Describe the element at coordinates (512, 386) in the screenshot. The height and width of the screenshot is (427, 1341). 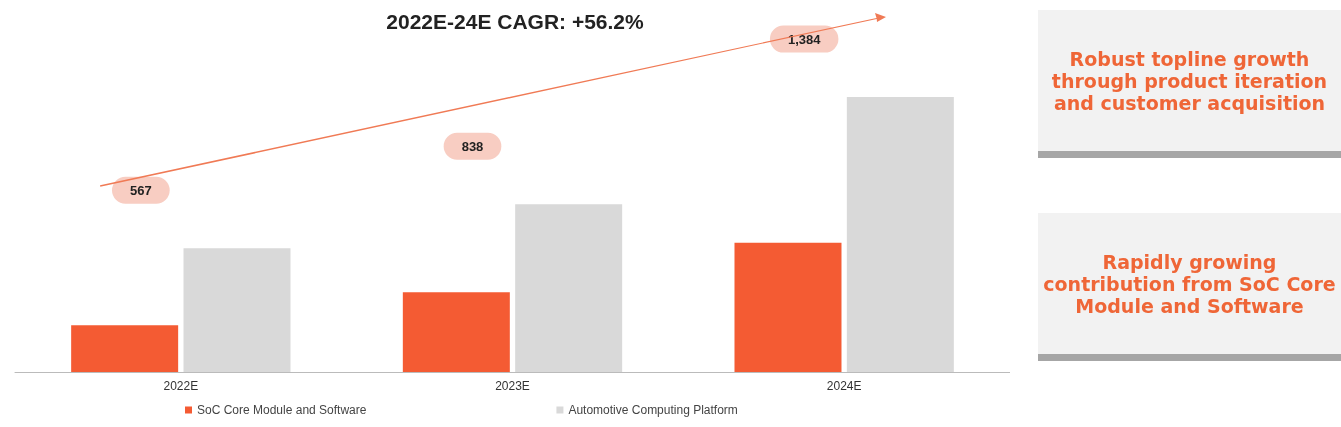
I see `x-tick-label: 2023E` at that location.